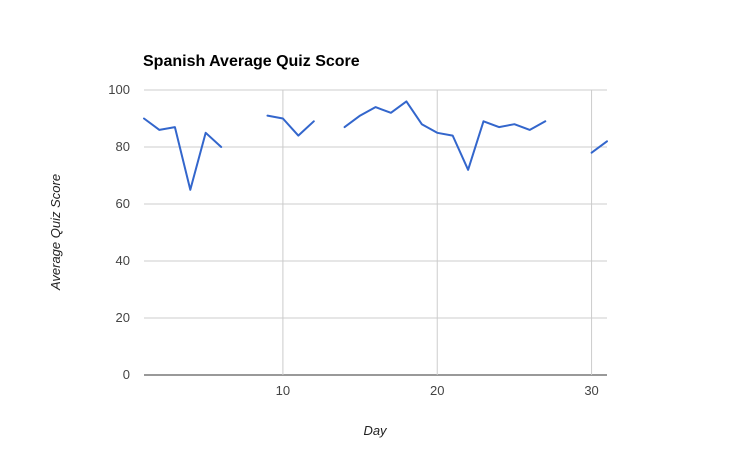 The height and width of the screenshot is (463, 750). I want to click on y-tick-label: 20, so click(123, 317).